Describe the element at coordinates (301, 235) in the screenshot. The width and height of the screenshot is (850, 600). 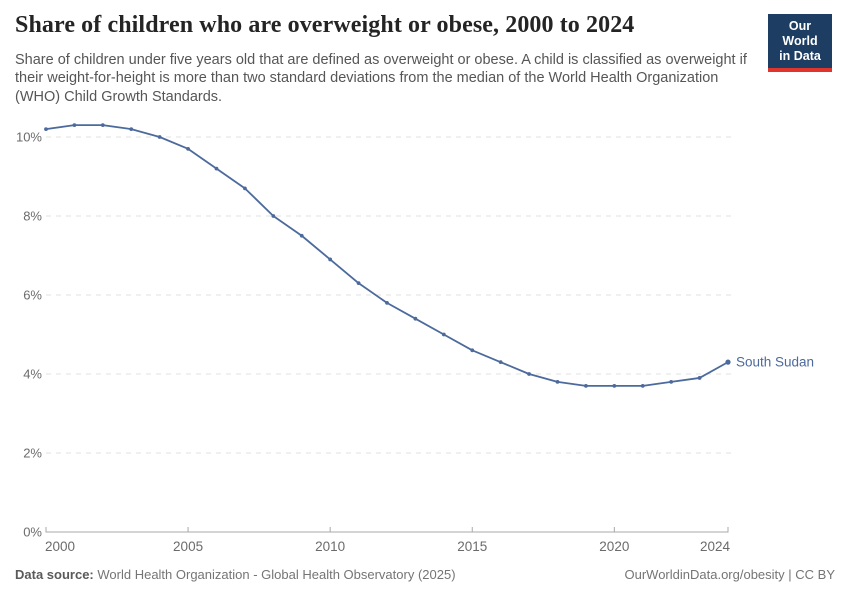
I see `data-point-South Sudan-2009` at that location.